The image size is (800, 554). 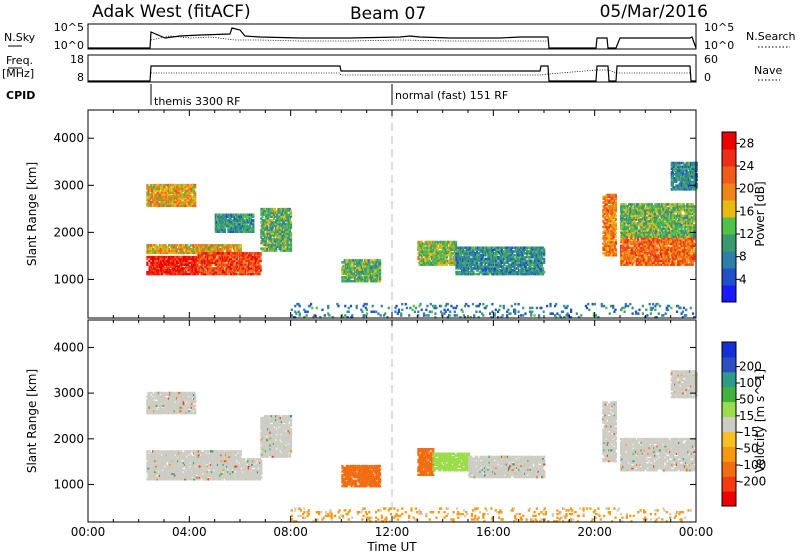 What do you see at coordinates (19, 60) in the screenshot?
I see `freq-label-1: Freq.` at bounding box center [19, 60].